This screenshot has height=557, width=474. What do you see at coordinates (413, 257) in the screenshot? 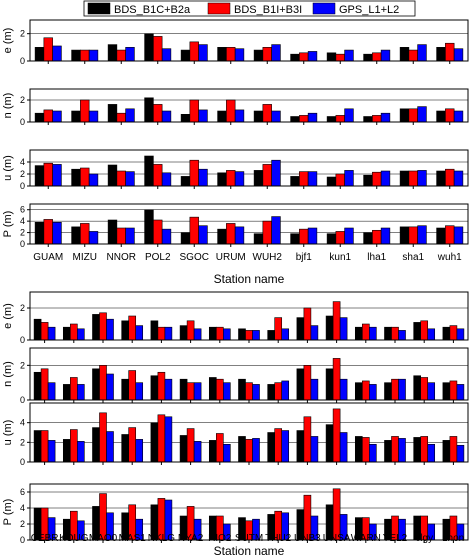
I see `x-tick-label-sha1: sha1` at bounding box center [413, 257].